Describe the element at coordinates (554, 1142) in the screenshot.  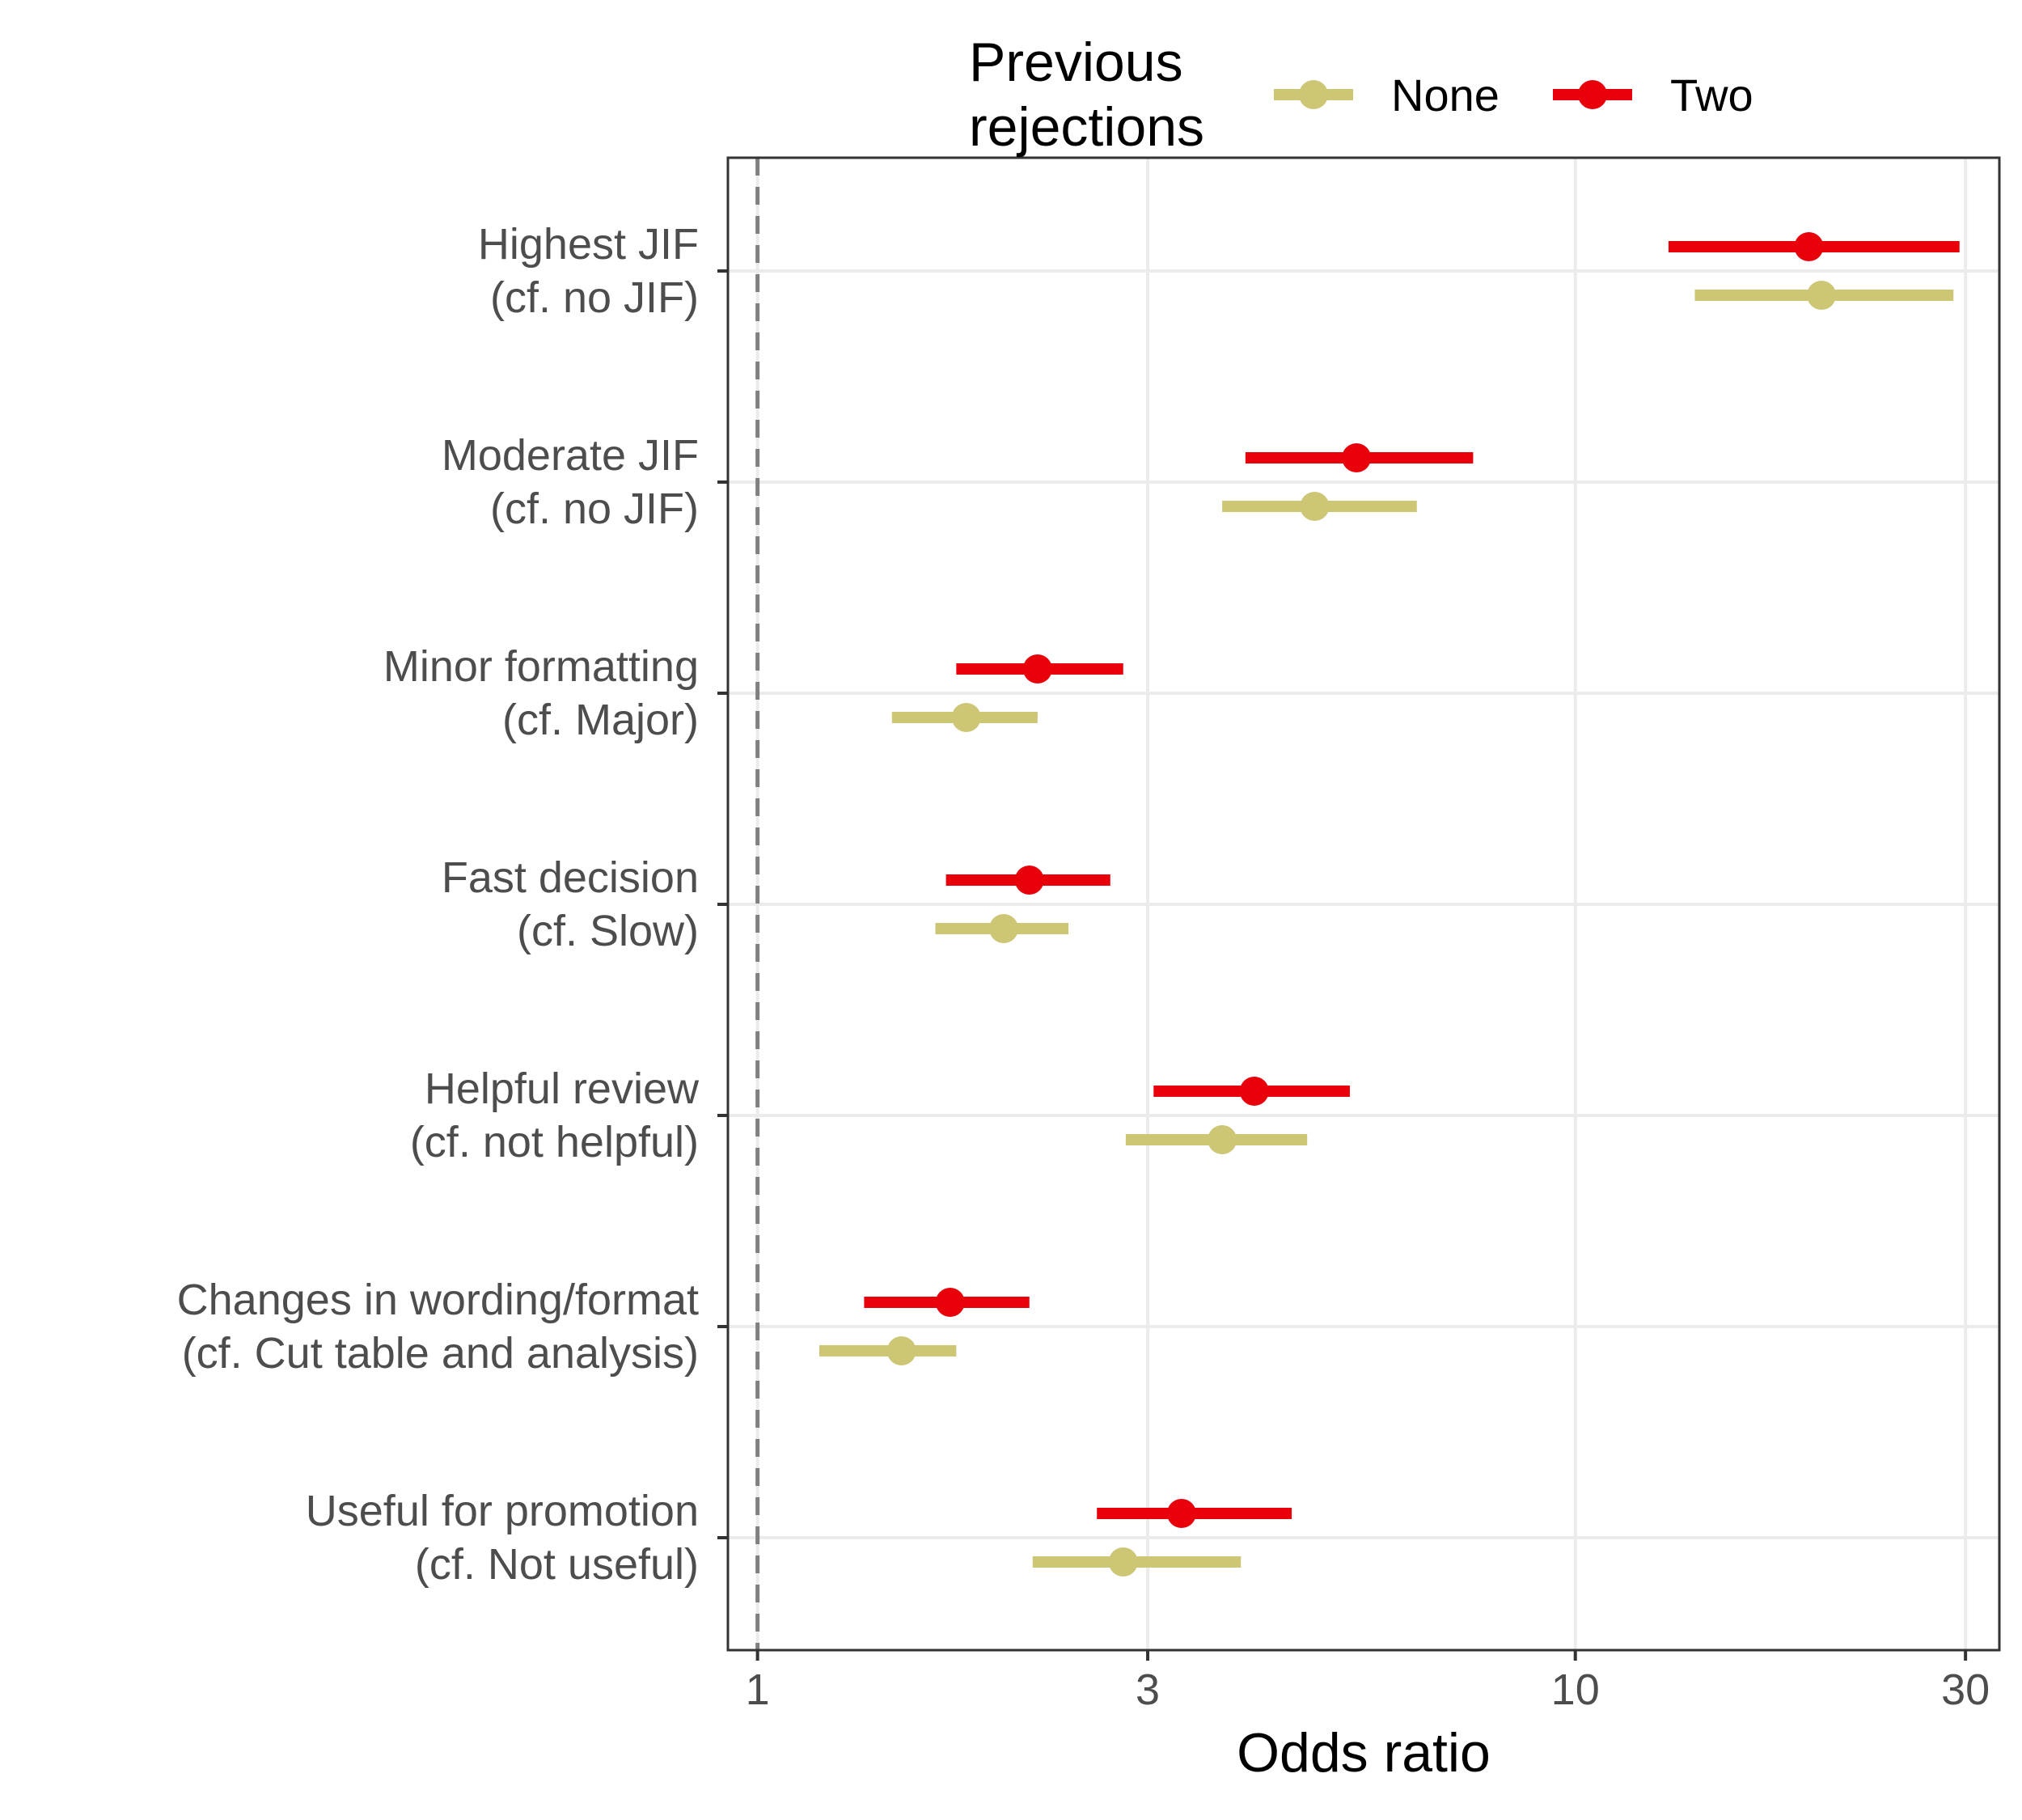
I see `y-tick-label: (cf. not helpful)` at that location.